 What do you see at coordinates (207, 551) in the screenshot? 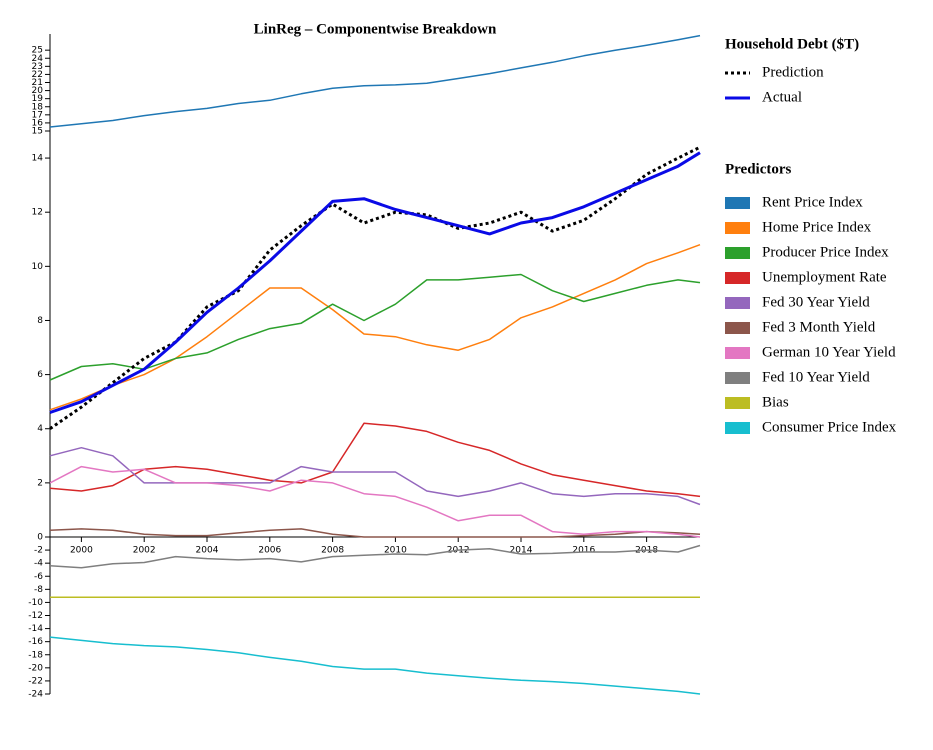
I see `x-tick-label: 2004` at bounding box center [207, 551].